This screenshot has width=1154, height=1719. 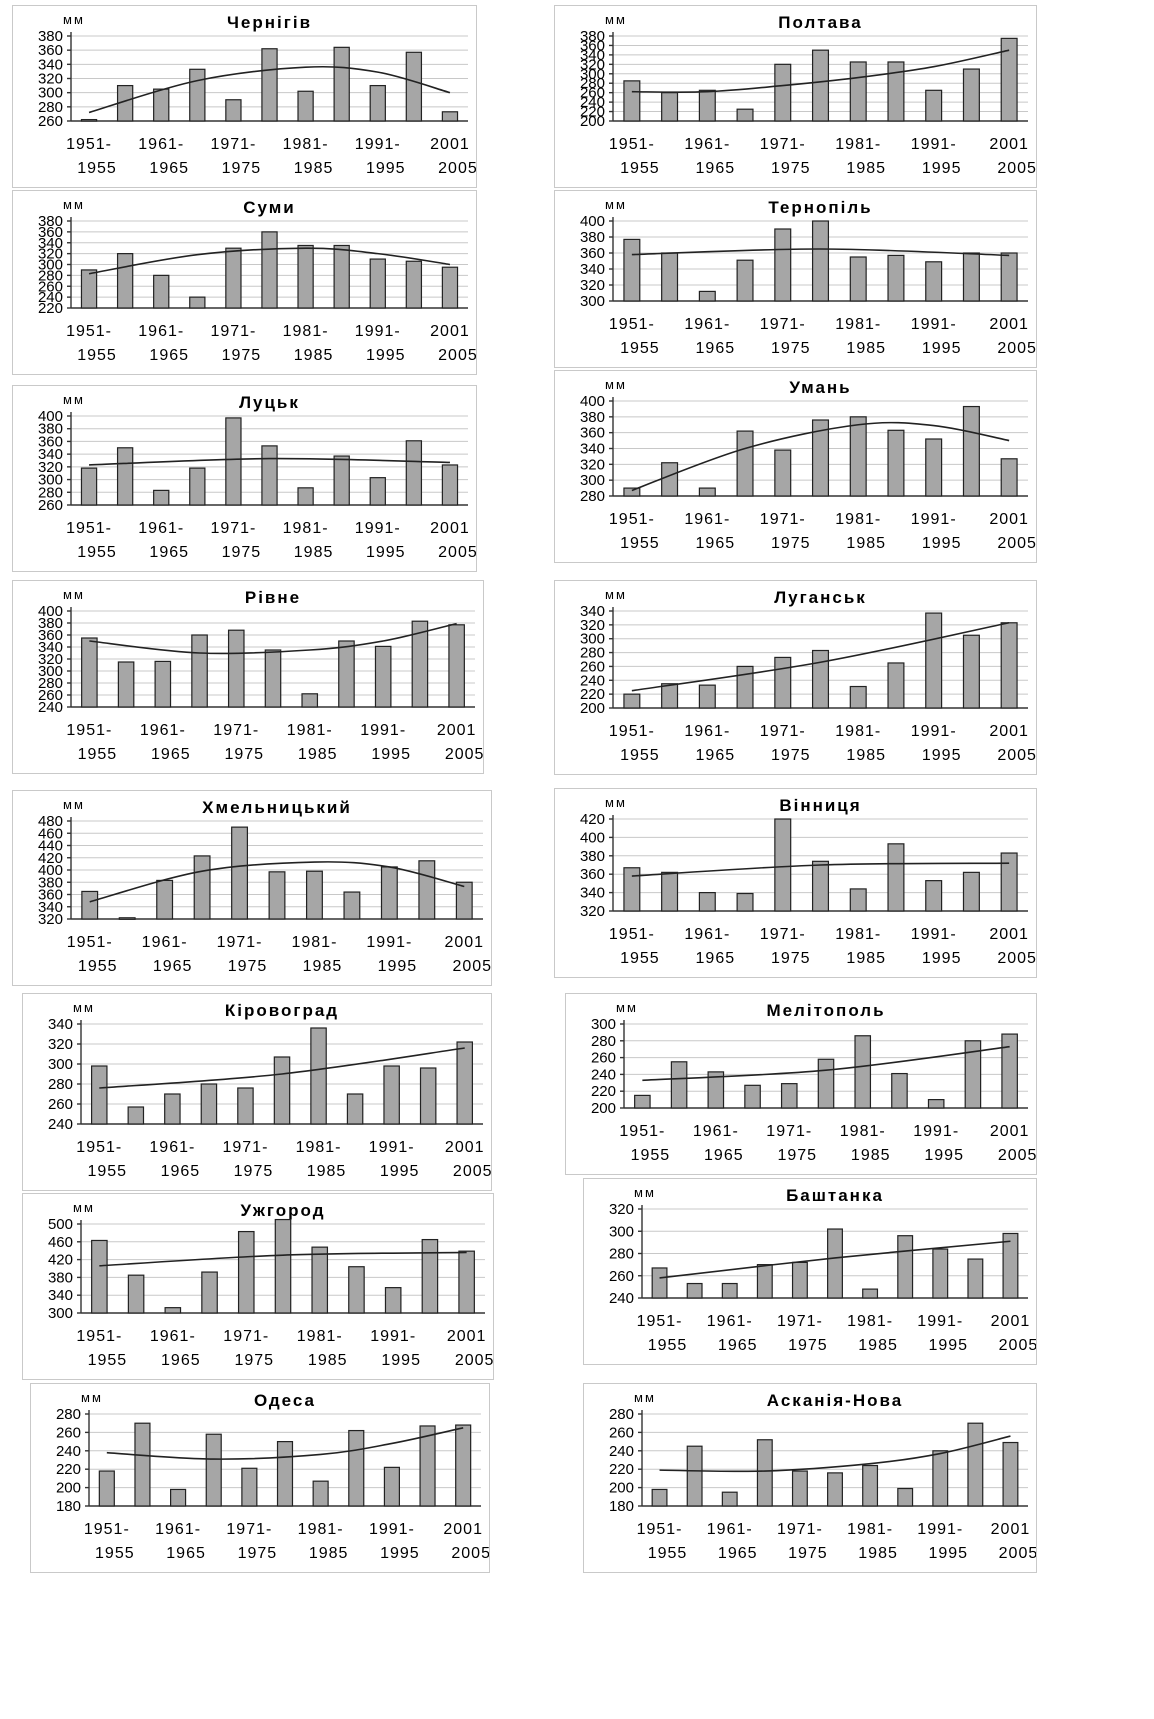 I want to click on trend-line, so click(x=820, y=656).